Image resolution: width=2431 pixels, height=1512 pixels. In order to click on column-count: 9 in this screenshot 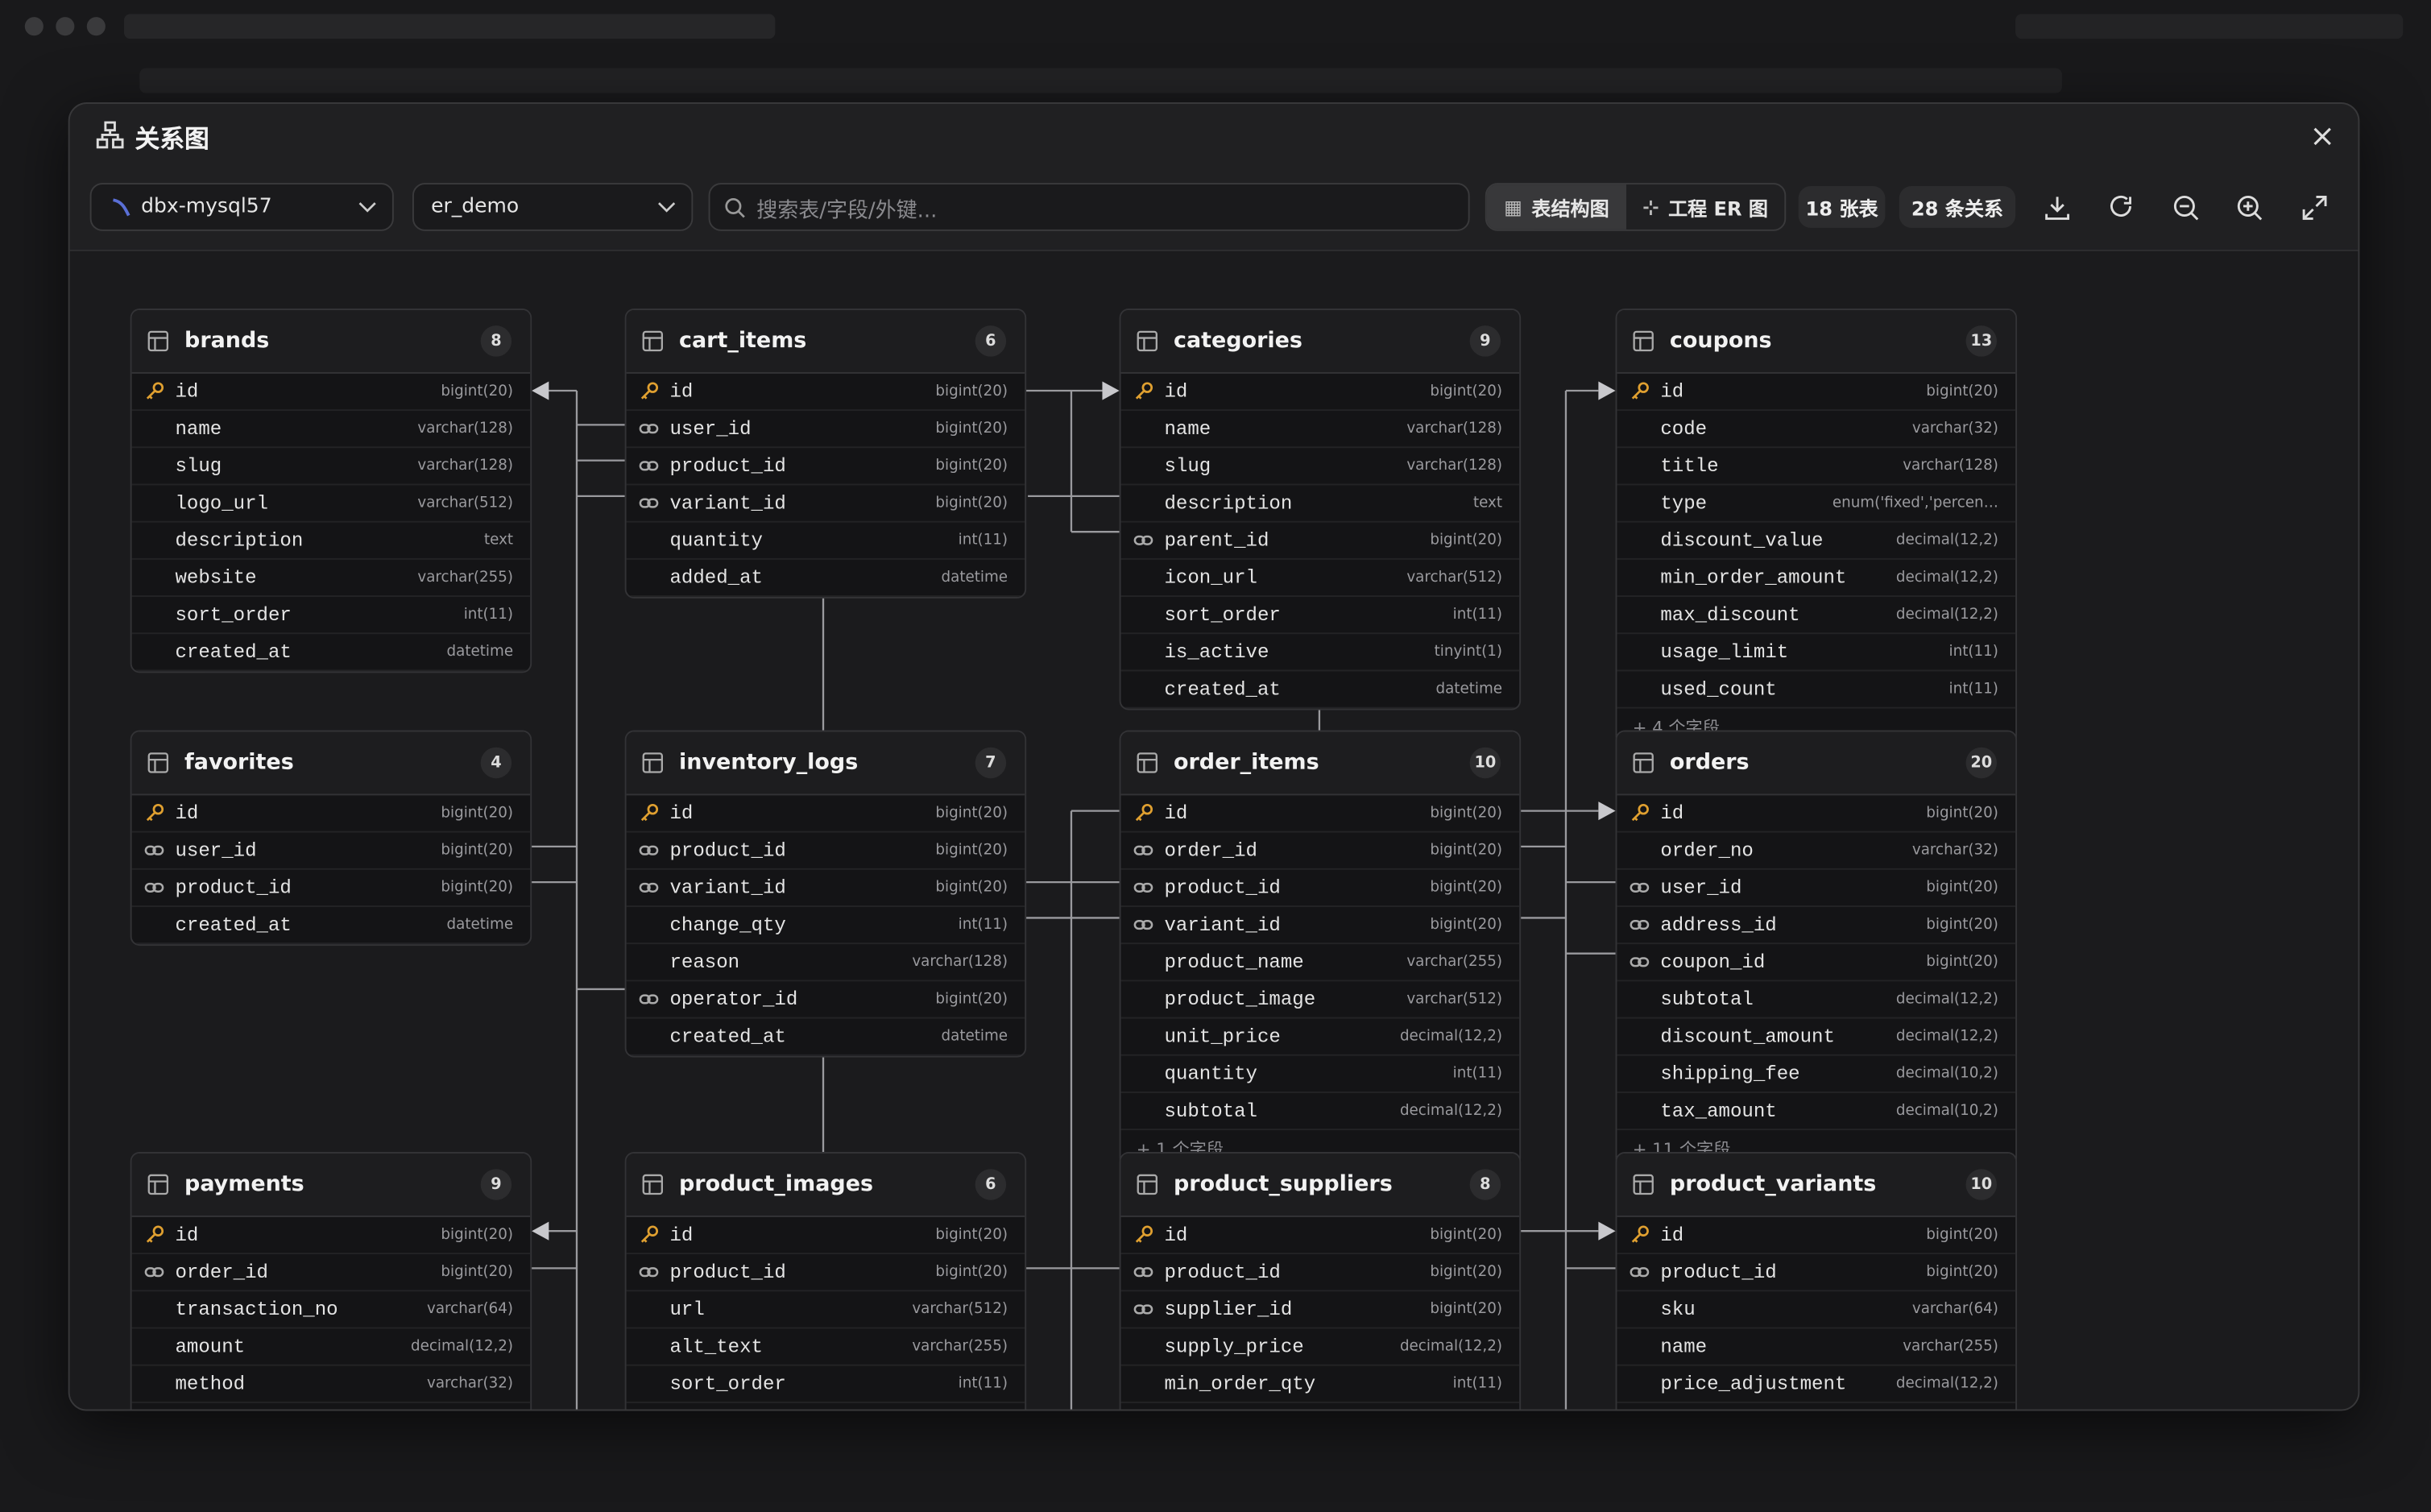, I will do `click(496, 1185)`.